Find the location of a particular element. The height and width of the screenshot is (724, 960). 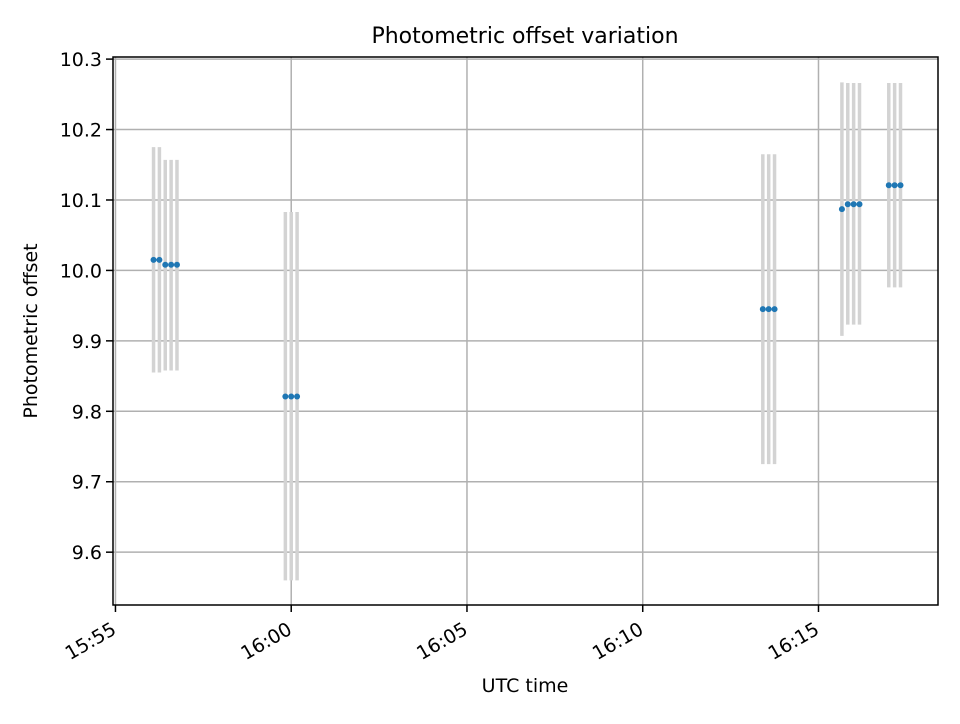

y-tick-label: 9.8 is located at coordinates (87, 412).